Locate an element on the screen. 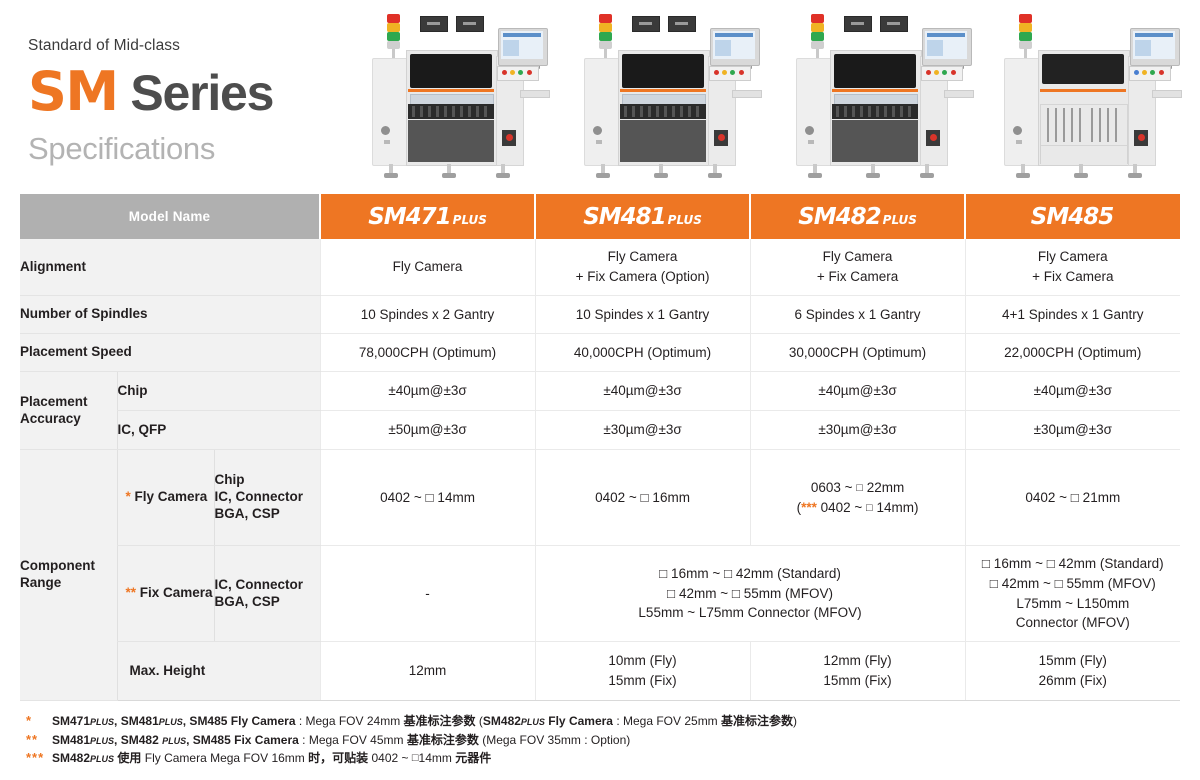 This screenshot has width=1200, height=780. row-label-placement-accuracy: Placement Accuracy is located at coordinates (68, 410).